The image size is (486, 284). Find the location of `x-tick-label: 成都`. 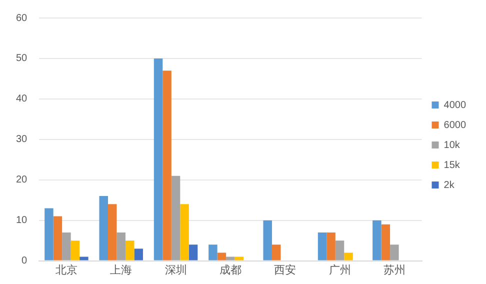

x-tick-label: 成都 is located at coordinates (230, 269).